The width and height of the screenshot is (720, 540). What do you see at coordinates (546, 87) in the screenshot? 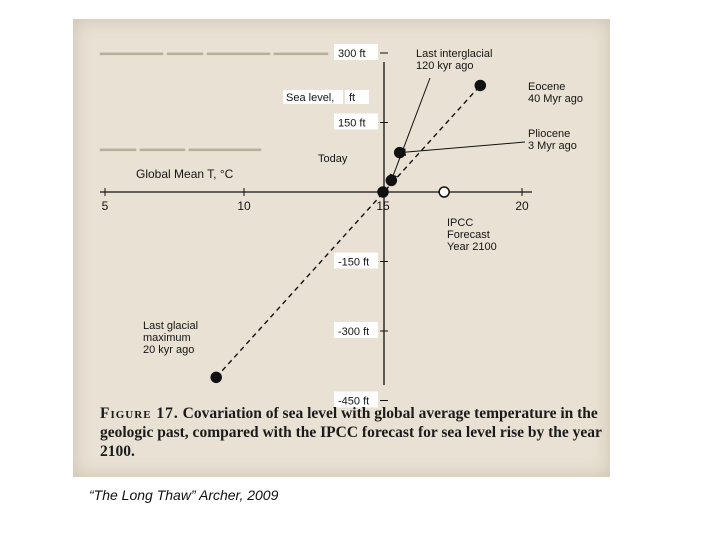
I see `point-label: Eocene` at bounding box center [546, 87].